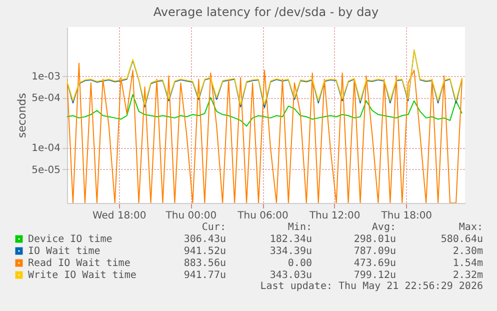 The image size is (497, 311). Describe the element at coordinates (46, 76) in the screenshot. I see `y-tick-label: 1e-03` at that location.